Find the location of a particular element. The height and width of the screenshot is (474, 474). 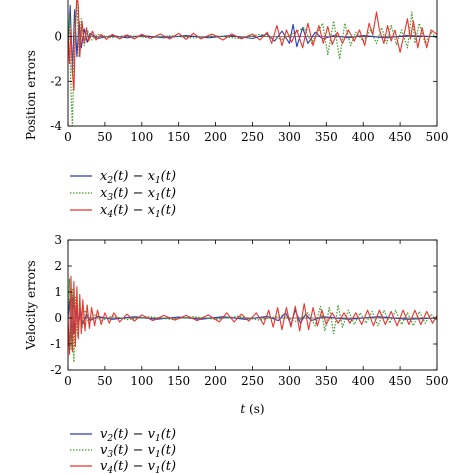

y-tick-label: 1 is located at coordinates (58, 292).